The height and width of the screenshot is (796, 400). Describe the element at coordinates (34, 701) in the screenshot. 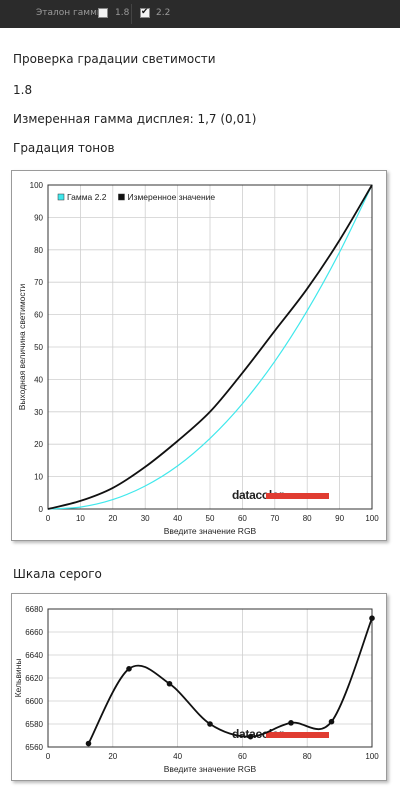

I see `y-tick-label: 6600` at that location.